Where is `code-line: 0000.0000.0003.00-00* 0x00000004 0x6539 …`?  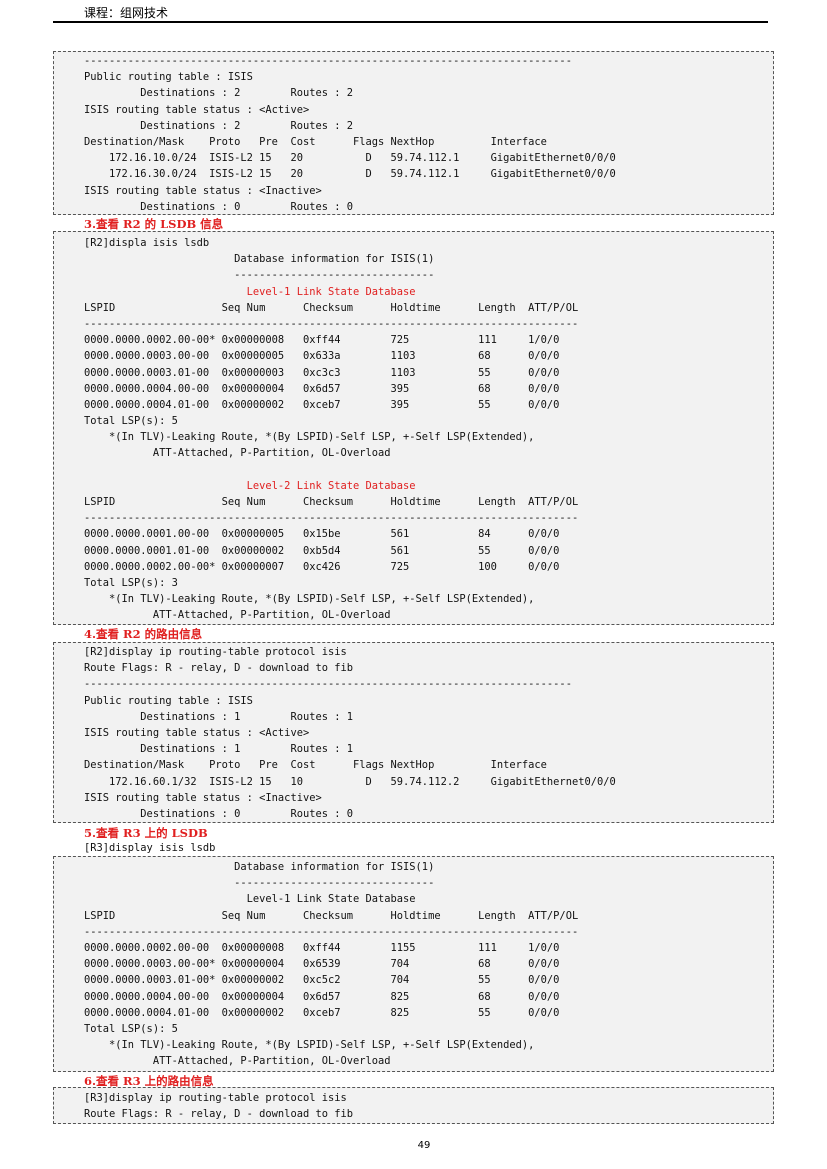 code-line: 0000.0000.0003.00-00* 0x00000004 0x6539 … is located at coordinates (322, 964).